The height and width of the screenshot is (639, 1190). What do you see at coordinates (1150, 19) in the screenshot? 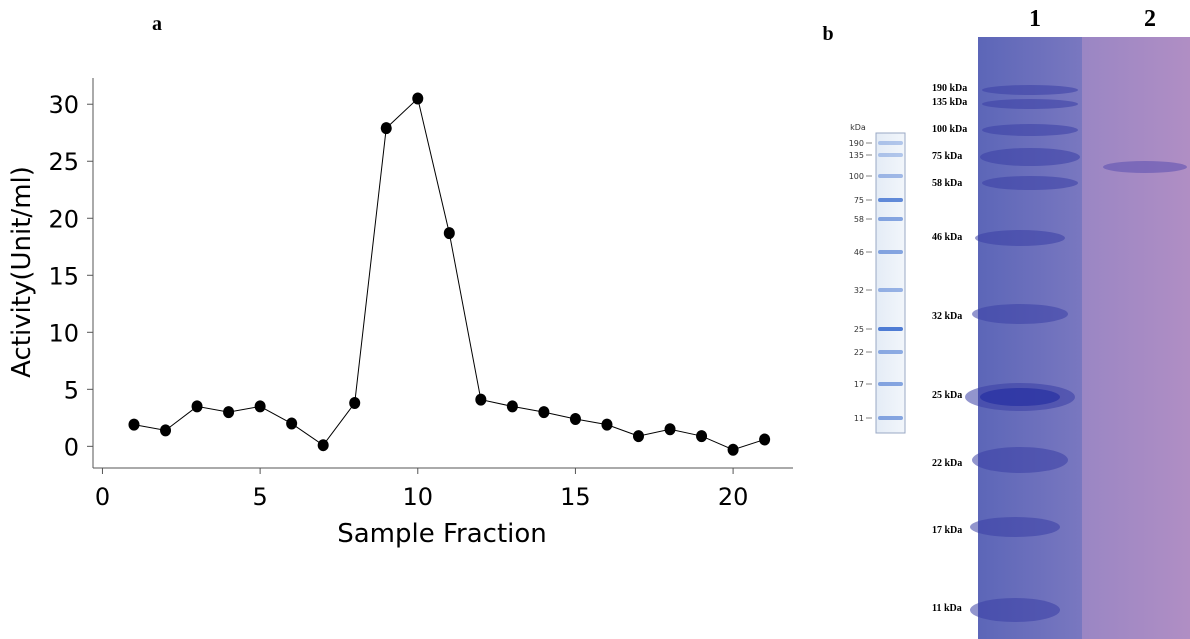
I see `lane-number: 2` at bounding box center [1150, 19].